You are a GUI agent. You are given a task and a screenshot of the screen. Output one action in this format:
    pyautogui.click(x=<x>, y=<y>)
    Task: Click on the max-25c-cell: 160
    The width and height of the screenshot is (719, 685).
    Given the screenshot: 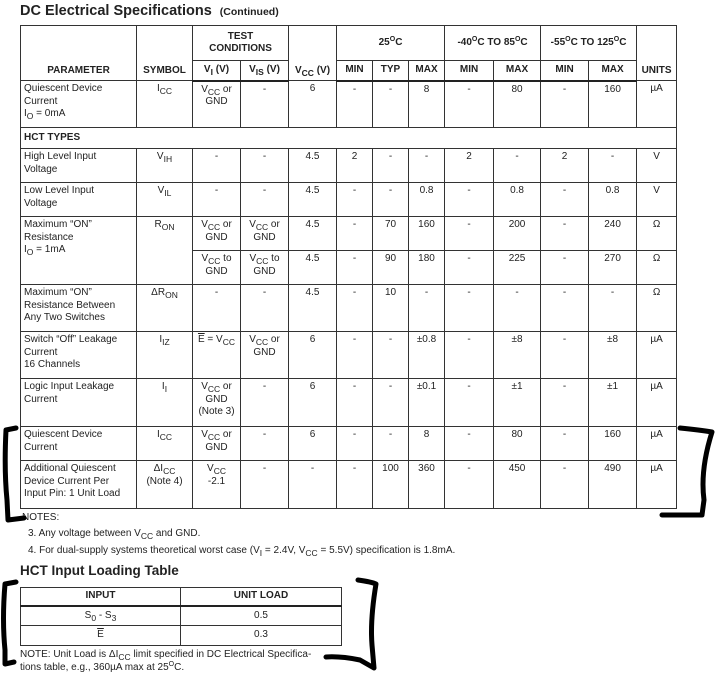 What is the action you would take?
    pyautogui.click(x=426, y=233)
    